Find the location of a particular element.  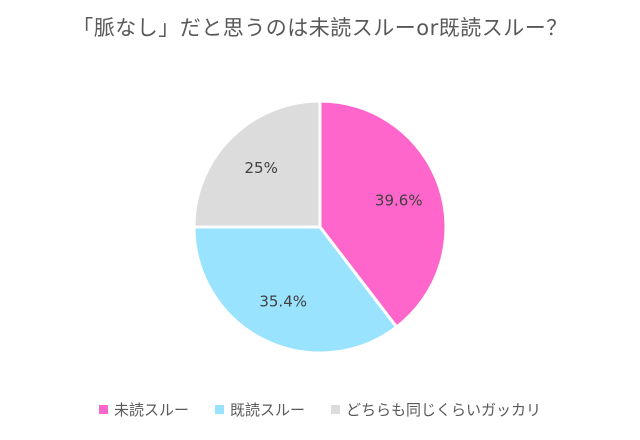

pie-slice-kidoku is located at coordinates (295, 290).